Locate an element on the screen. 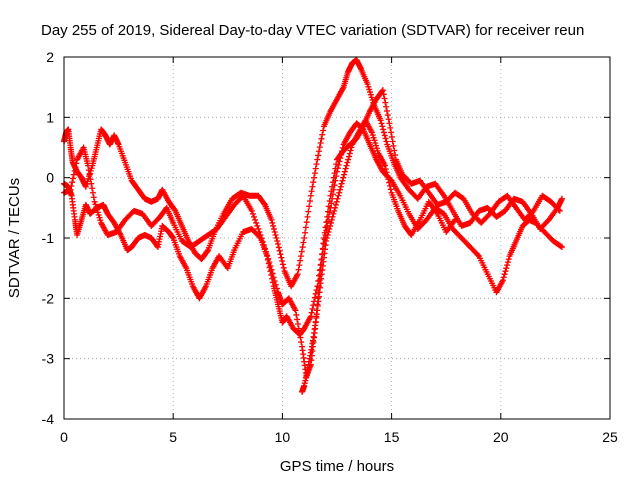 The height and width of the screenshot is (480, 640). y-tick-label: 1 is located at coordinates (50, 117).